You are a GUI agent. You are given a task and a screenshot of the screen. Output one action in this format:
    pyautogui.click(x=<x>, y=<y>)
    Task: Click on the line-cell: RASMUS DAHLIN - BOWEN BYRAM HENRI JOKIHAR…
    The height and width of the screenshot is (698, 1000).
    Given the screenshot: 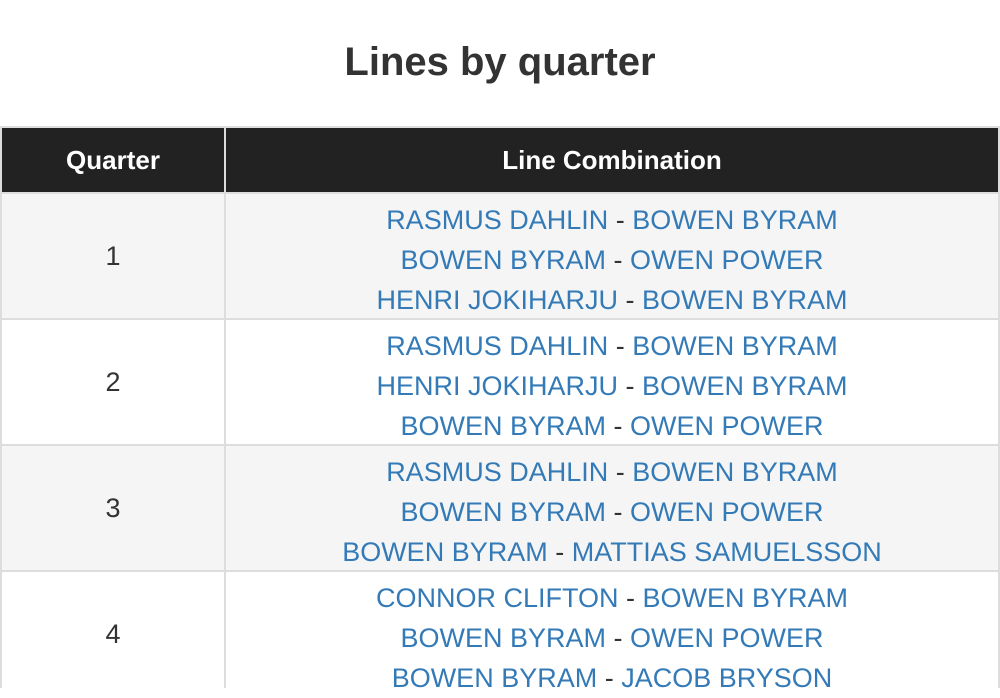 What is the action you would take?
    pyautogui.click(x=612, y=382)
    